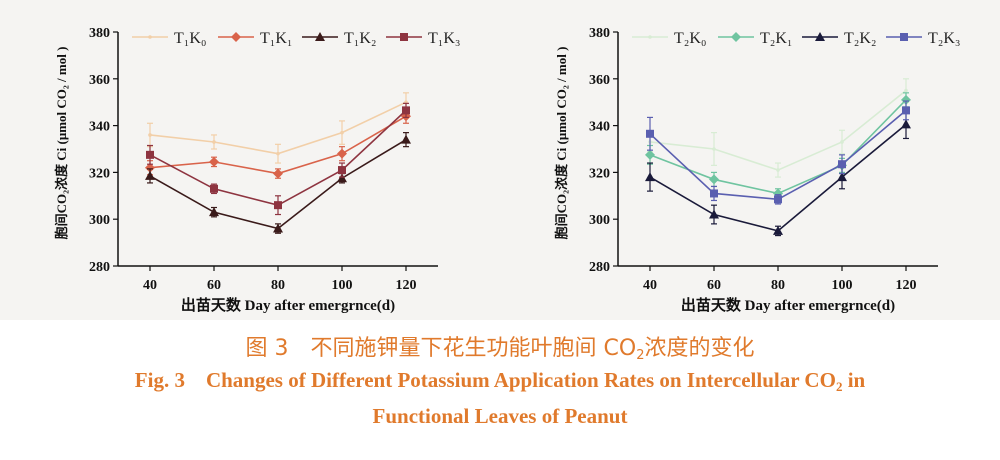 Image resolution: width=1000 pixels, height=460 pixels. What do you see at coordinates (944, 38) in the screenshot?
I see `legend-label: T₂K₃` at bounding box center [944, 38].